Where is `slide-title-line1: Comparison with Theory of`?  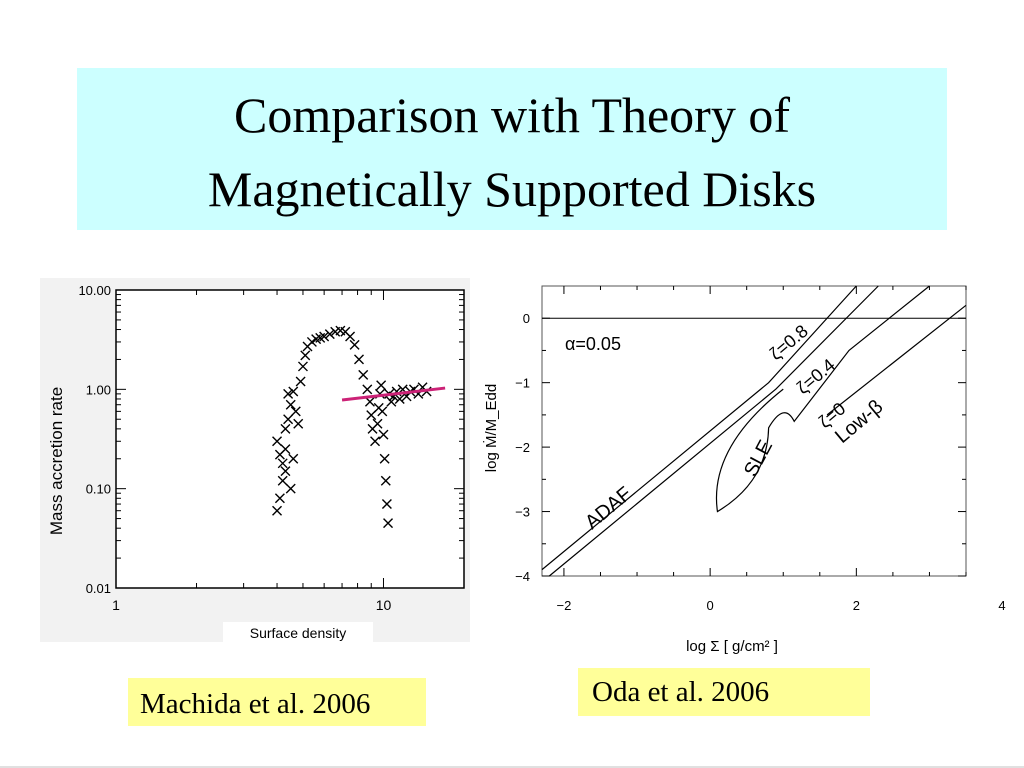 slide-title-line1: Comparison with Theory of is located at coordinates (512, 115).